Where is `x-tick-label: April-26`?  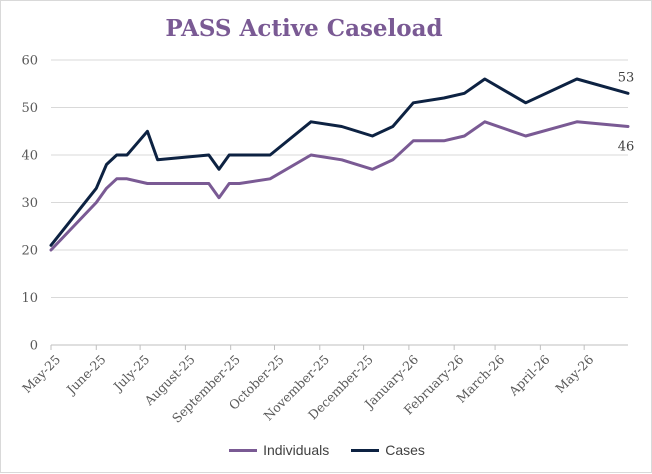
x-tick-label: April-26 is located at coordinates (529, 376).